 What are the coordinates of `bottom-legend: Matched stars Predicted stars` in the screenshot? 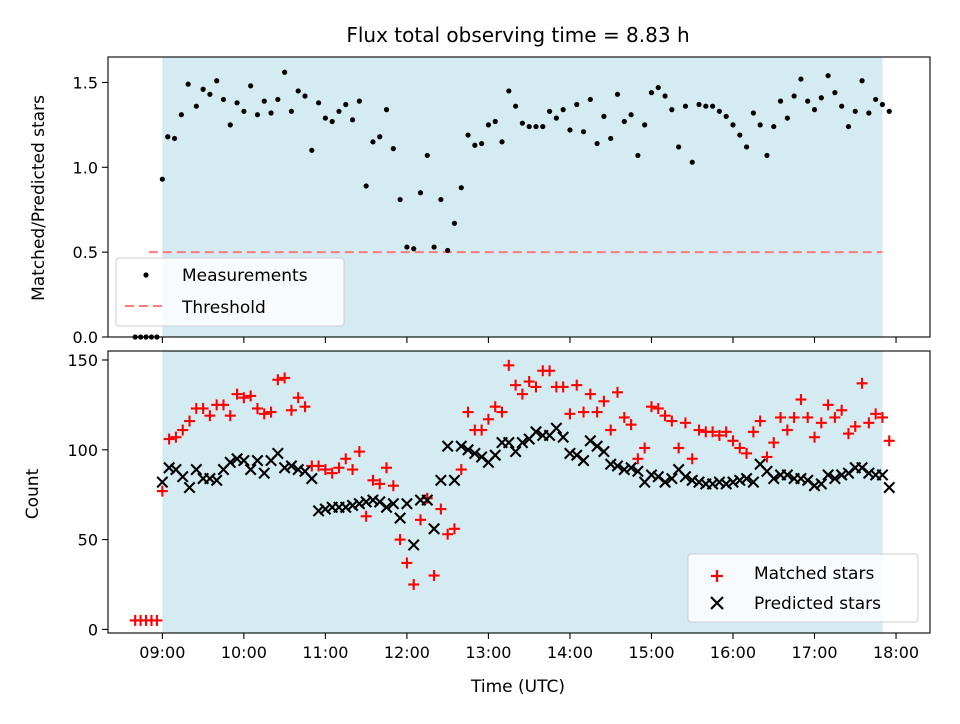 It's located at (803, 588).